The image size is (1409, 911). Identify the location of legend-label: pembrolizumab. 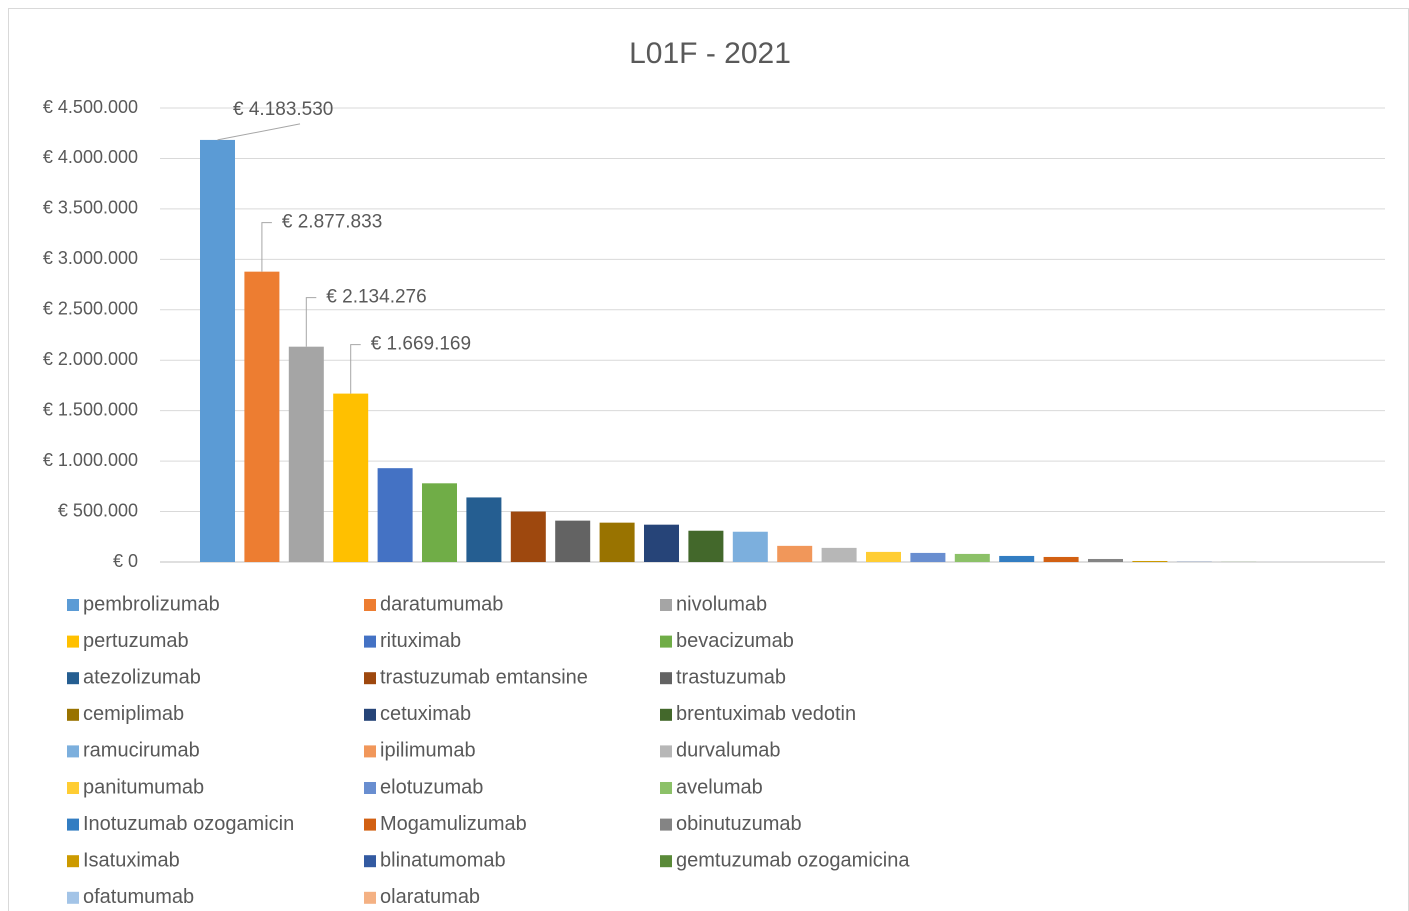
(151, 604).